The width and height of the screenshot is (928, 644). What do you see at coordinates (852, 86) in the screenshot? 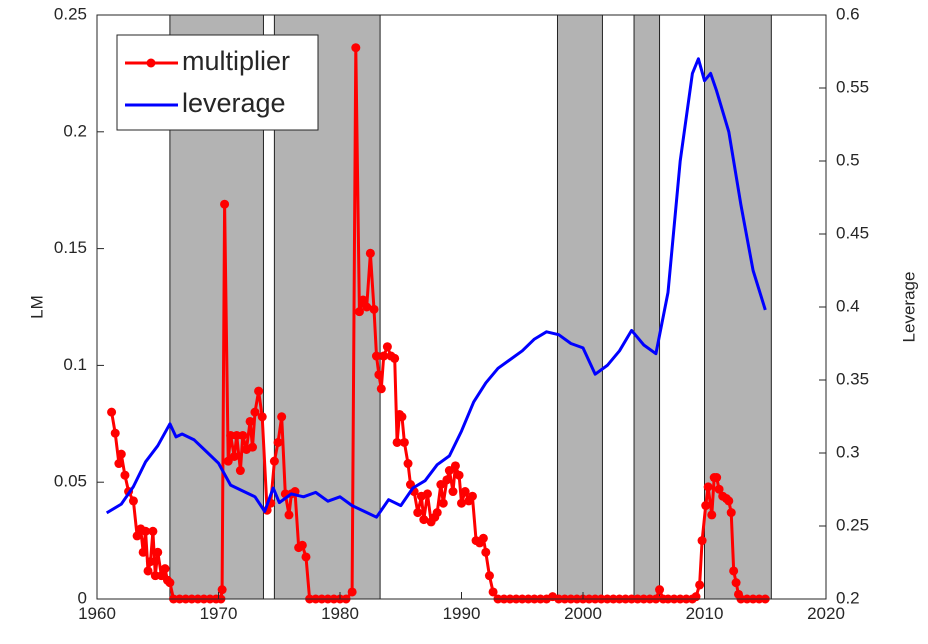
I see `y2-tick-label: 0.55` at bounding box center [852, 86].